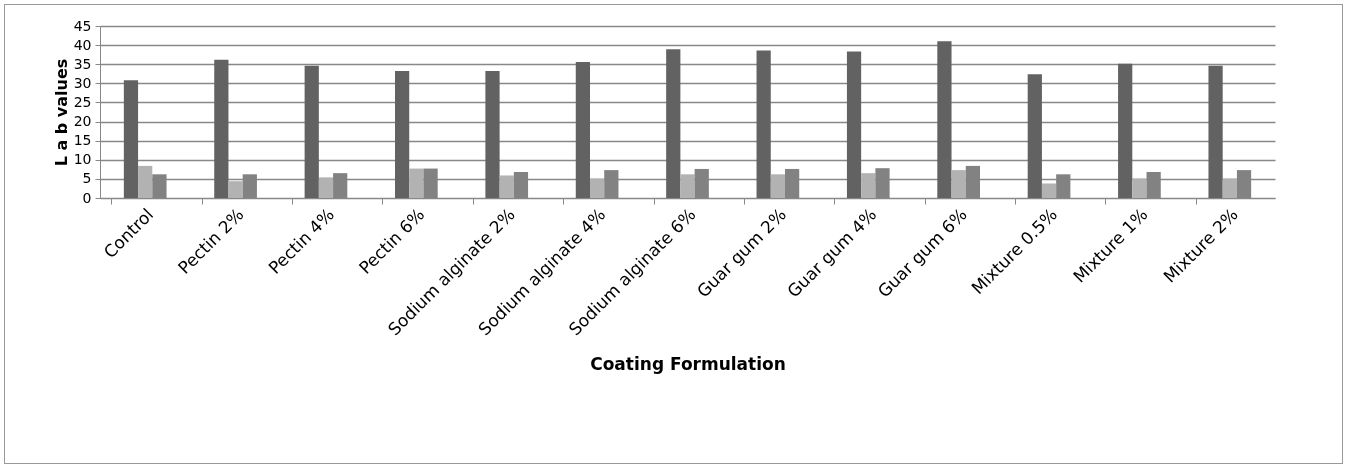 This screenshot has width=1349, height=470. I want to click on x-axis-title: Coating Formulation, so click(688, 363).